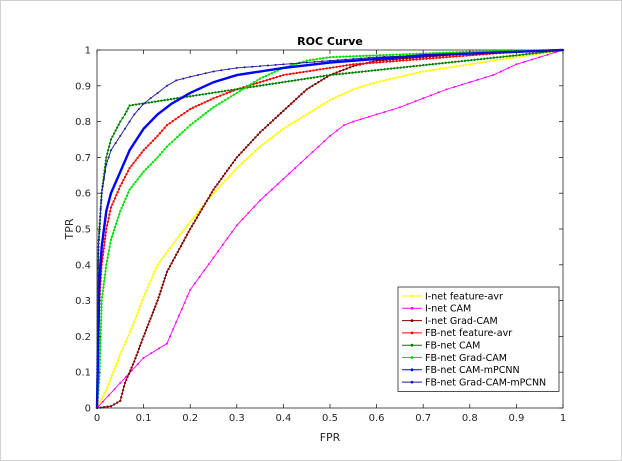  What do you see at coordinates (237, 418) in the screenshot?
I see `x-tick-label: 0.3` at bounding box center [237, 418].